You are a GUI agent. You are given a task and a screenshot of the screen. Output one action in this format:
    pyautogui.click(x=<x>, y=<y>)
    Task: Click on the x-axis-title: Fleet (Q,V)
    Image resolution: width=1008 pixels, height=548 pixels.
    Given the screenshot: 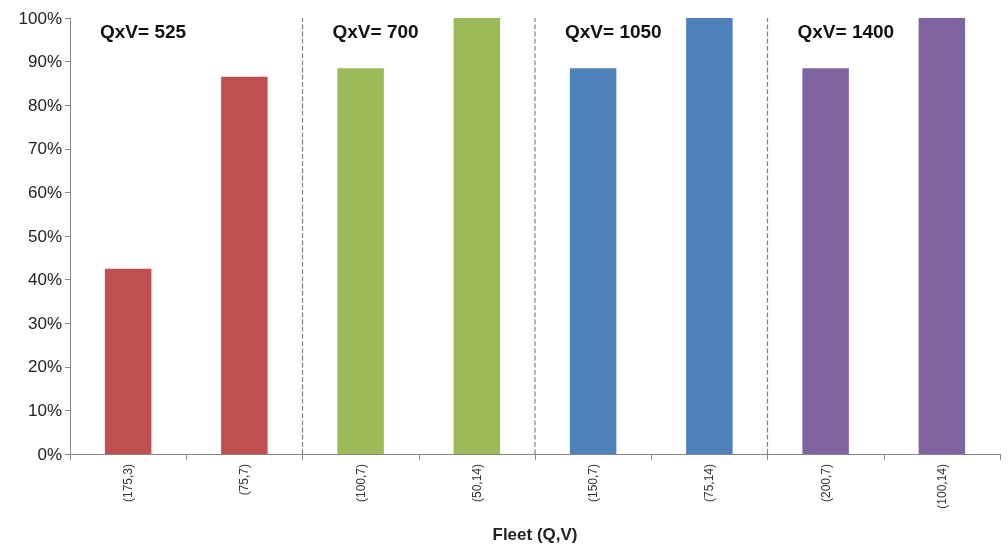 What is the action you would take?
    pyautogui.click(x=535, y=534)
    